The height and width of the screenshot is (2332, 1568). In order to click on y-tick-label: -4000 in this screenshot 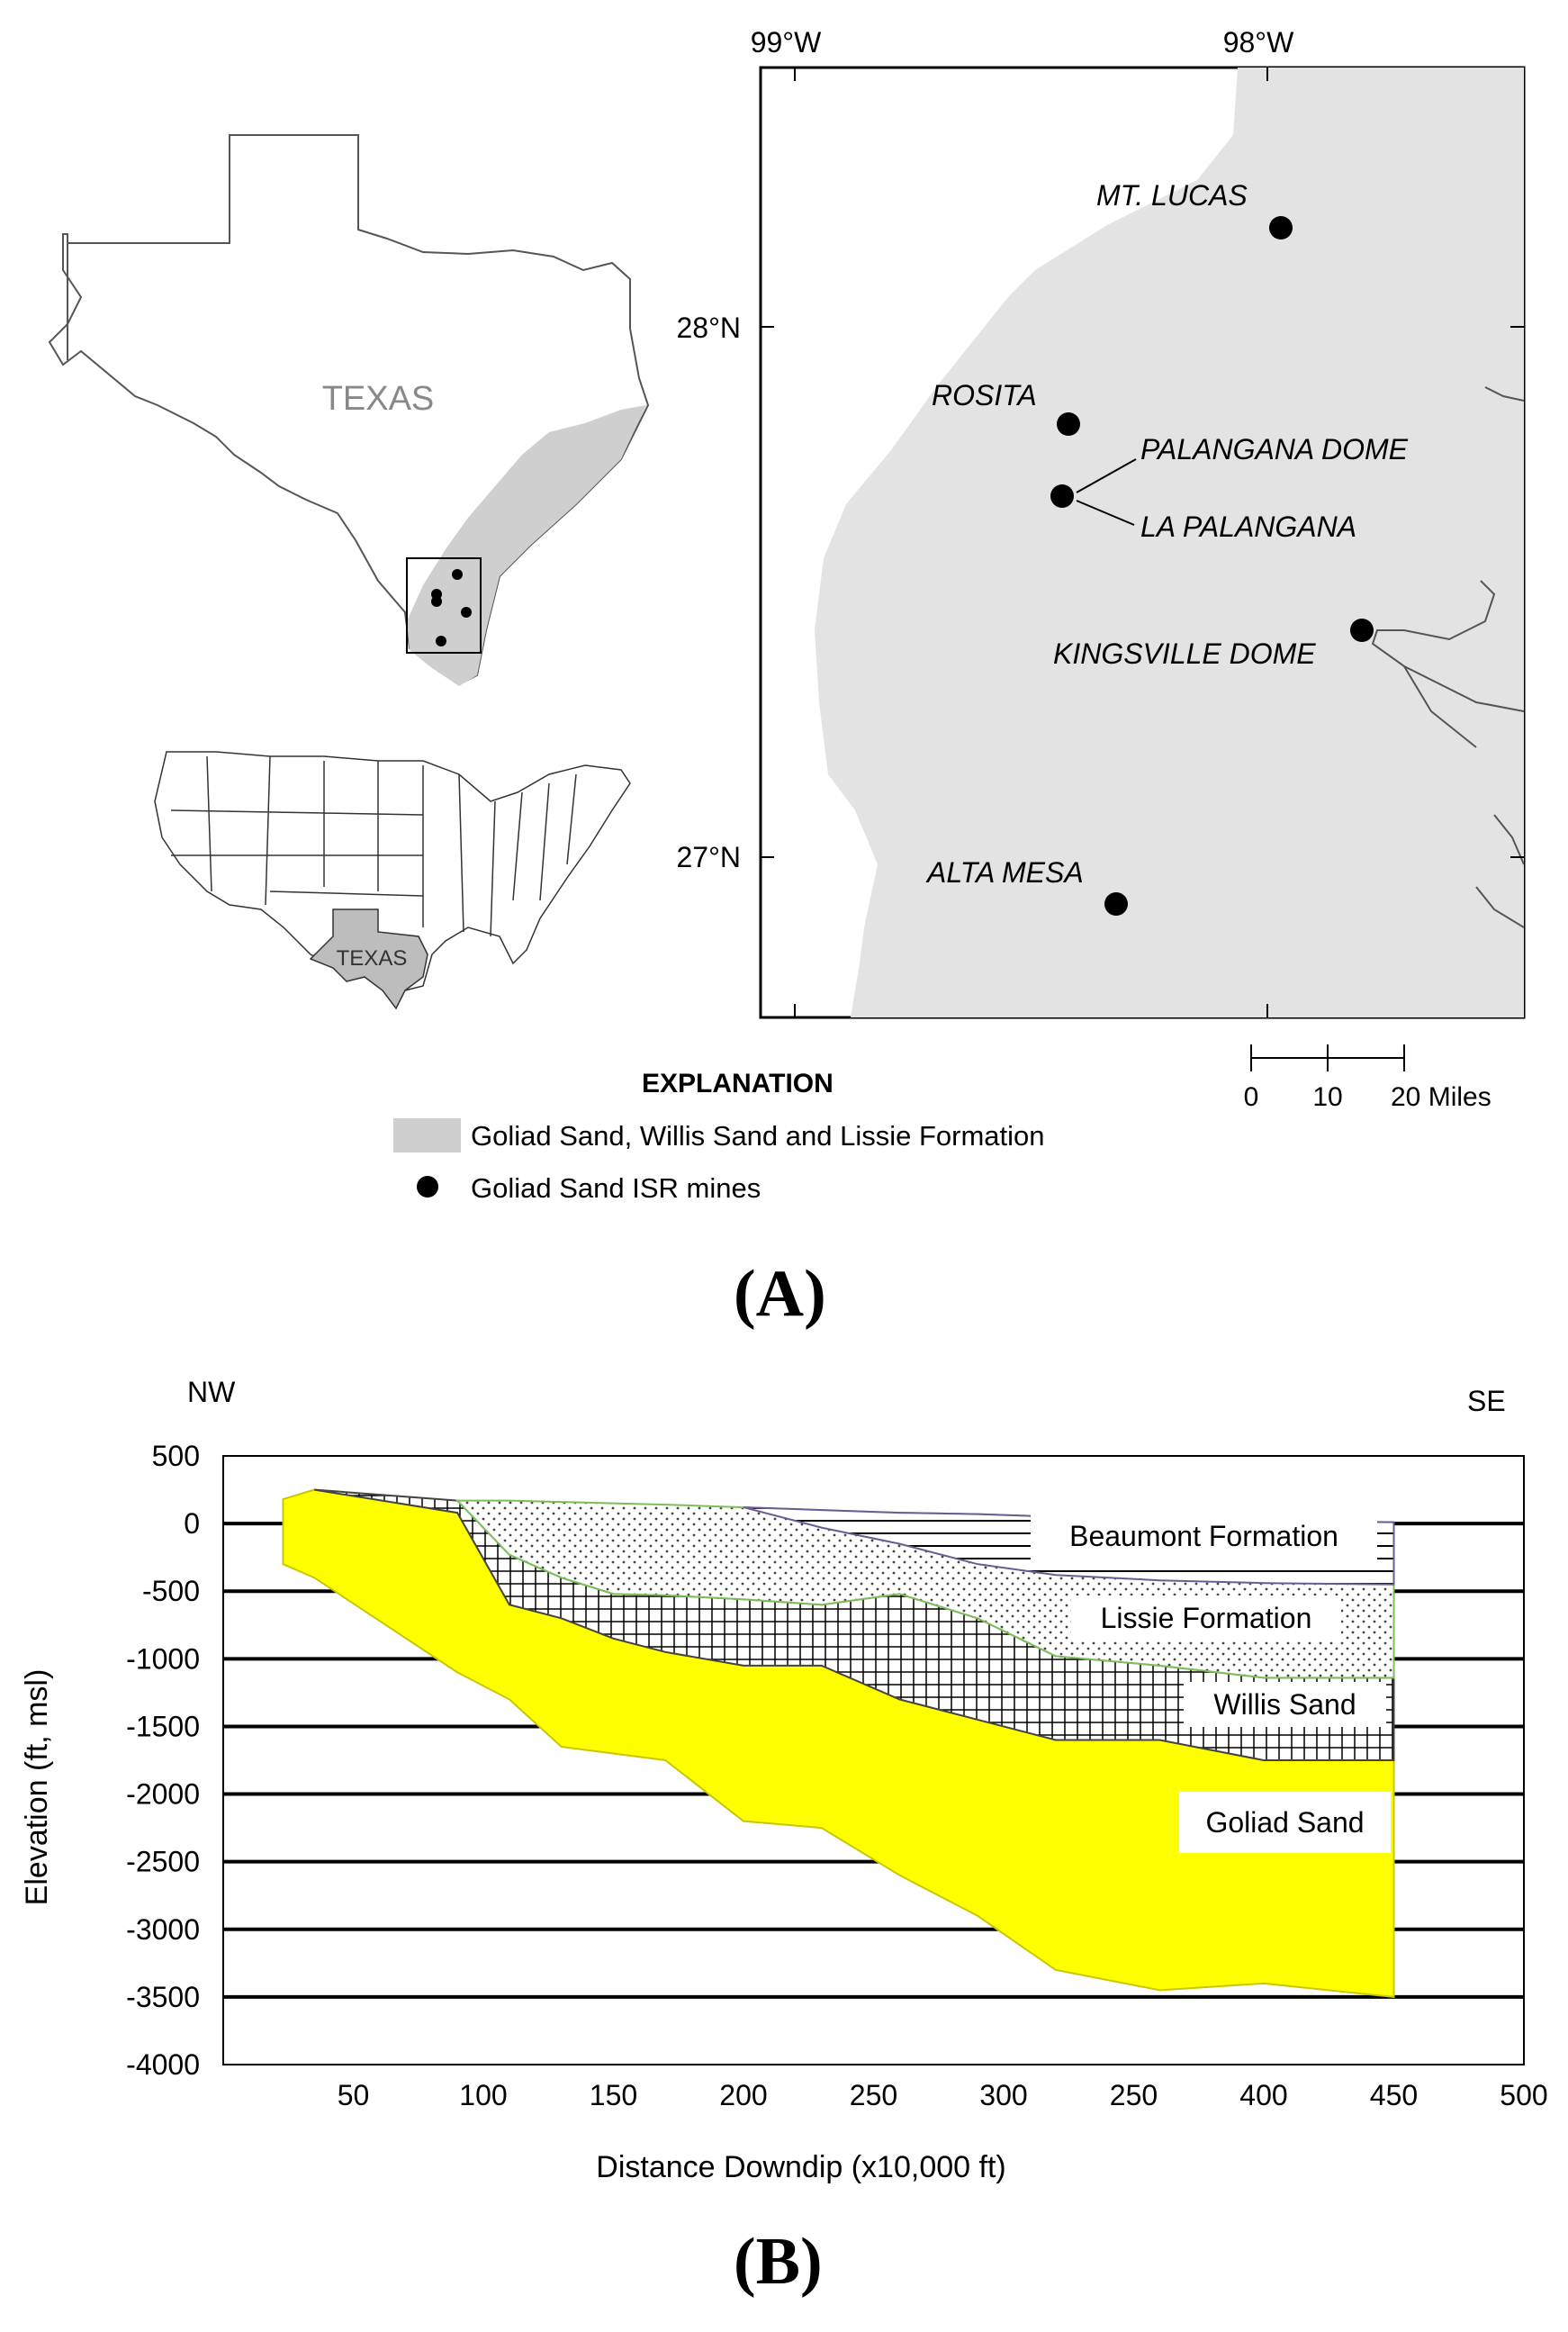, I will do `click(163, 2064)`.